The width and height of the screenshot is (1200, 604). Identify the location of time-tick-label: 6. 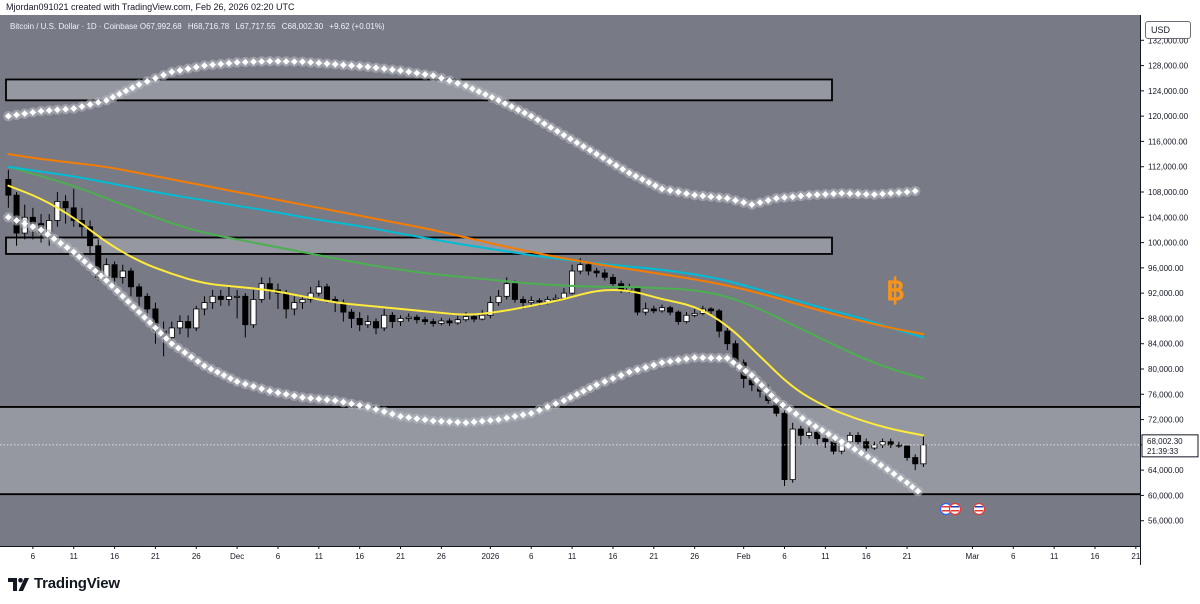
(531, 556).